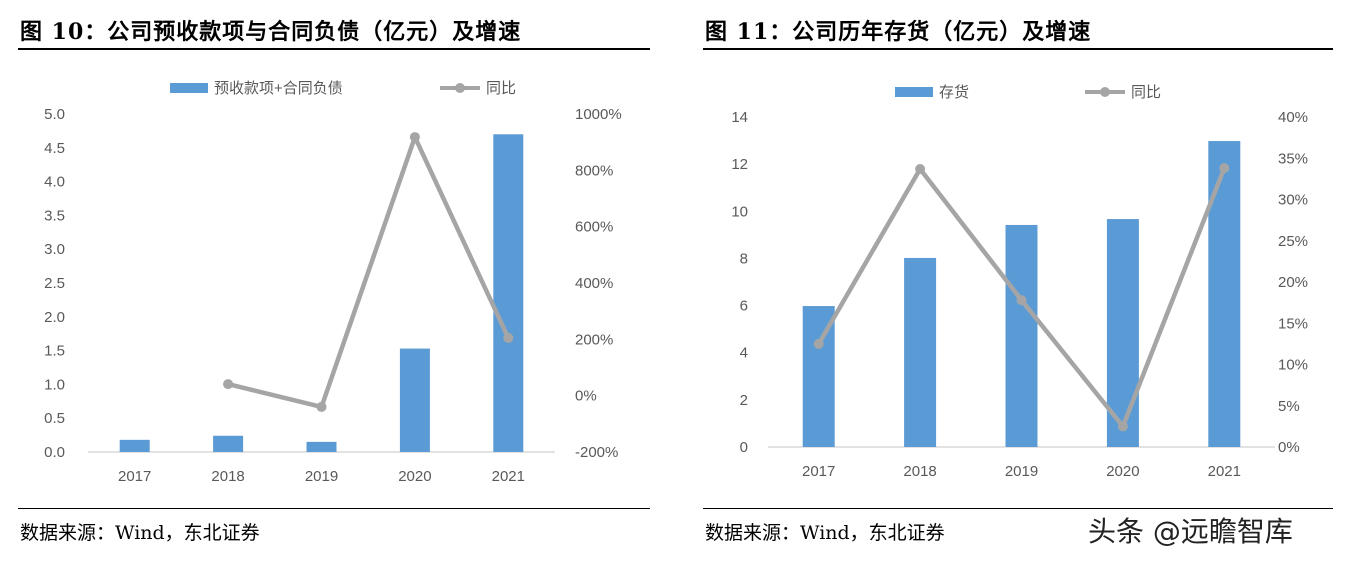 This screenshot has width=1352, height=563. What do you see at coordinates (739, 164) in the screenshot?
I see `y-tick-label: 12` at bounding box center [739, 164].